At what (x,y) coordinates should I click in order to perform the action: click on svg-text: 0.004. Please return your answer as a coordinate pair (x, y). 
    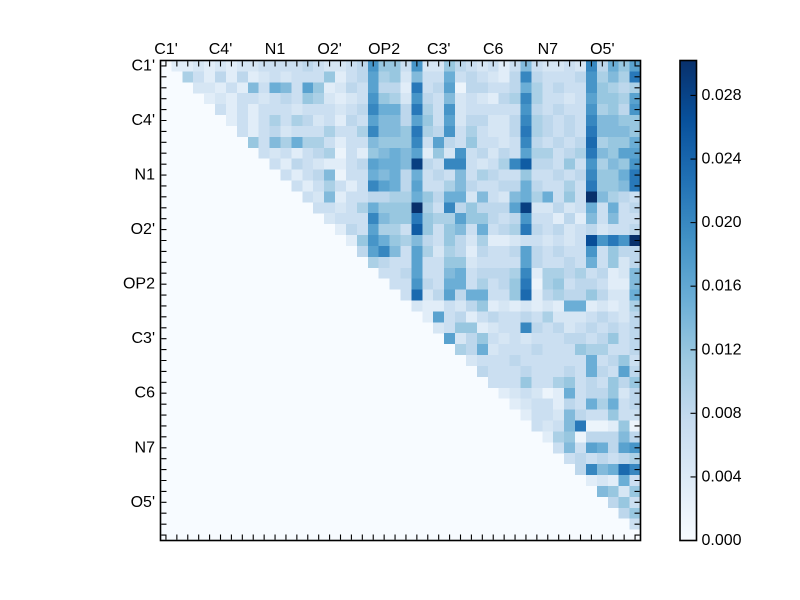
    Looking at the image, I should click on (722, 476).